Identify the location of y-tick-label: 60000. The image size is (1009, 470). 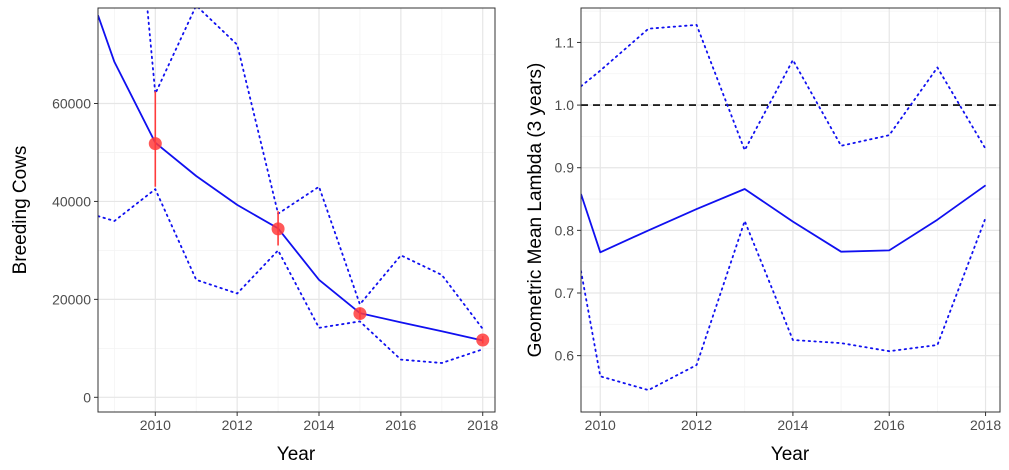
(71, 103).